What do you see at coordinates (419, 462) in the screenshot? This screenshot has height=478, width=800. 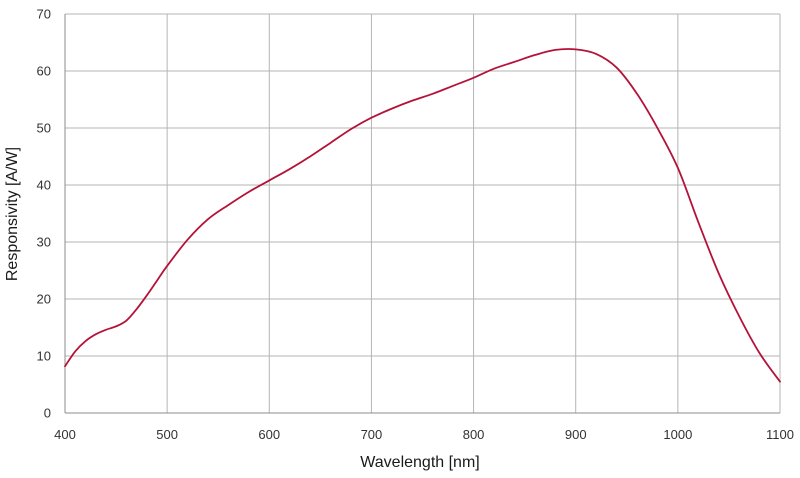 I see `x-axis-label: Wavelength [nm]` at bounding box center [419, 462].